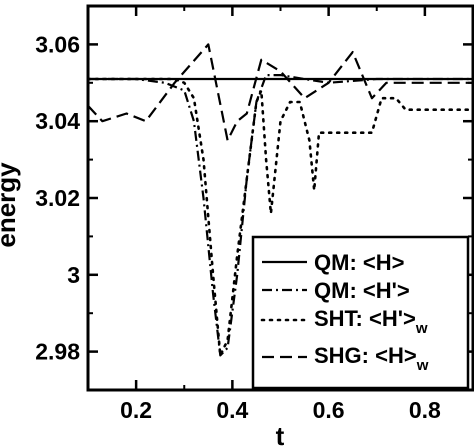 This screenshot has width=474, height=448. I want to click on y-tick-label-4: 3.06, so click(57, 44).